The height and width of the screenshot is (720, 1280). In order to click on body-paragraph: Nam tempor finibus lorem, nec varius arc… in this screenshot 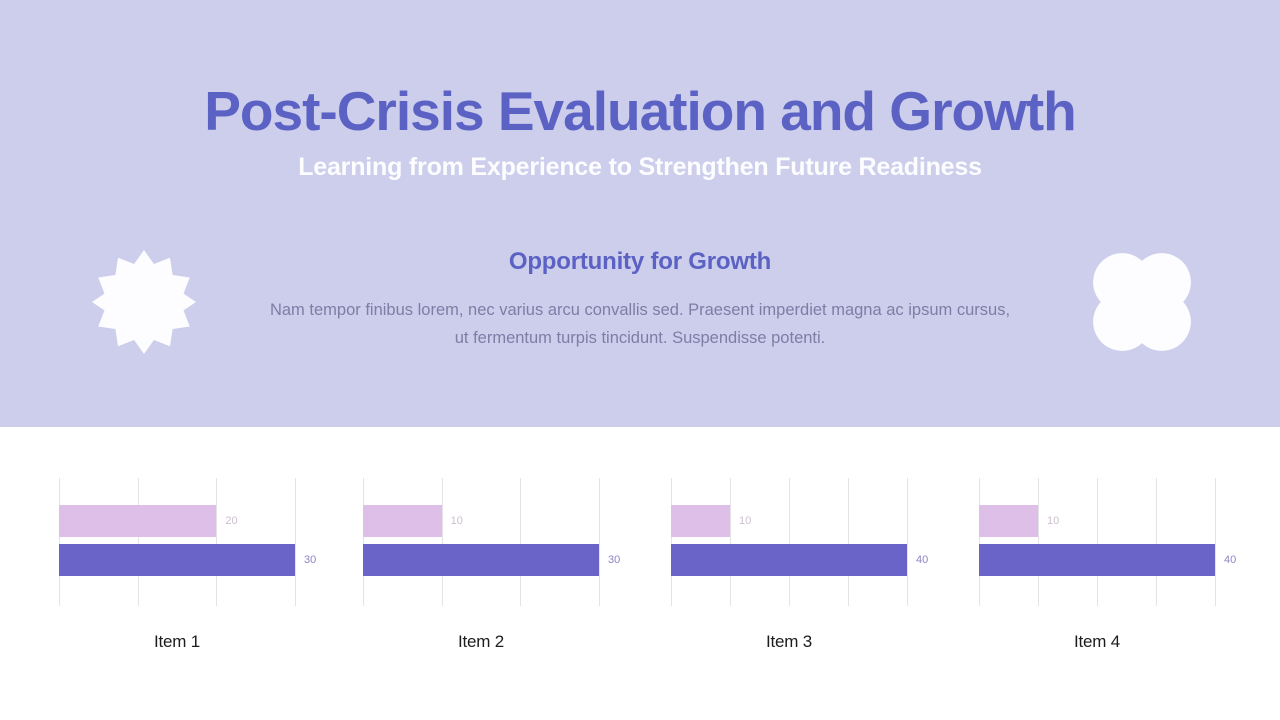, I will do `click(640, 324)`.